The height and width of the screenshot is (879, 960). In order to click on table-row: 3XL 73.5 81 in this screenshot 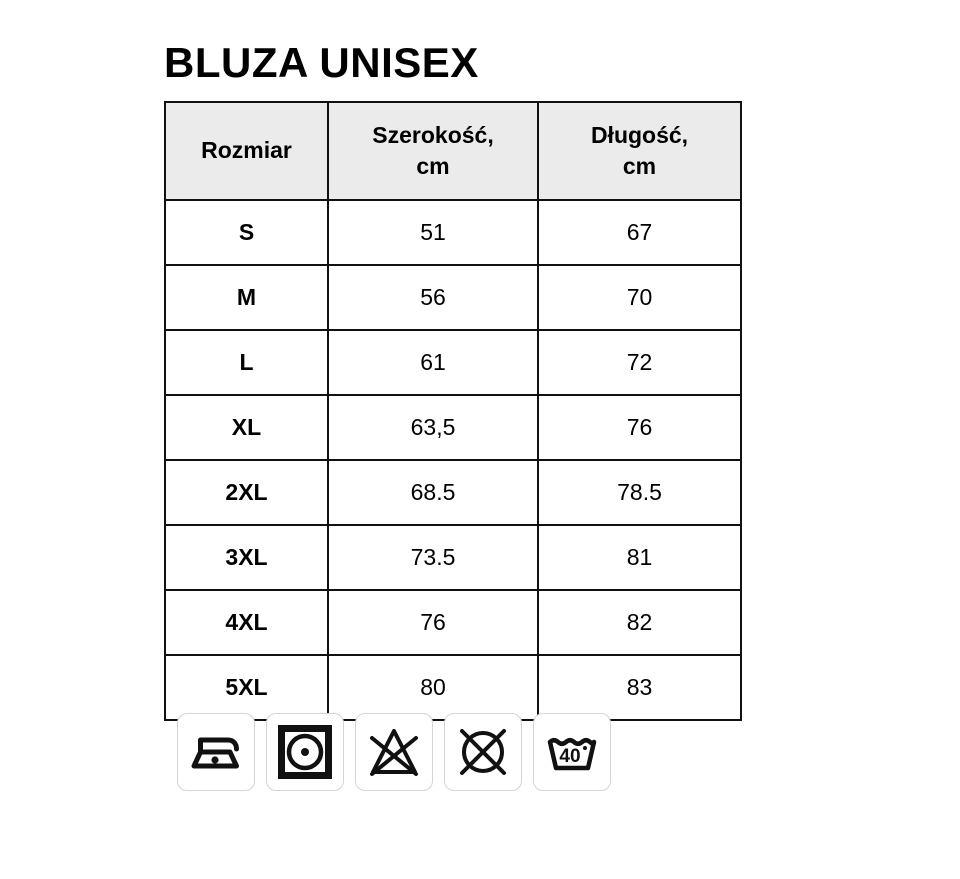, I will do `click(453, 557)`.